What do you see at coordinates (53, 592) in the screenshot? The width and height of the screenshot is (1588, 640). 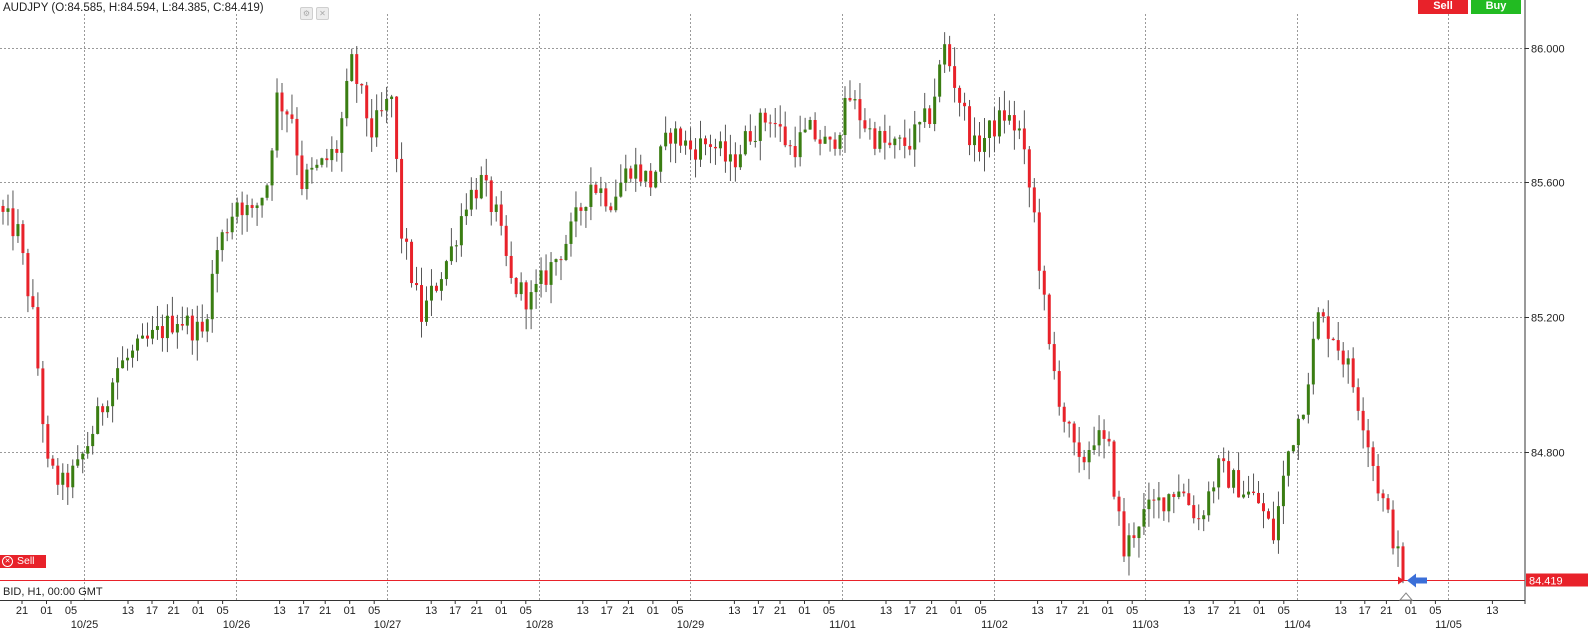 I see `chart-subtitle: BID, H1, 00:00 GMT` at bounding box center [53, 592].